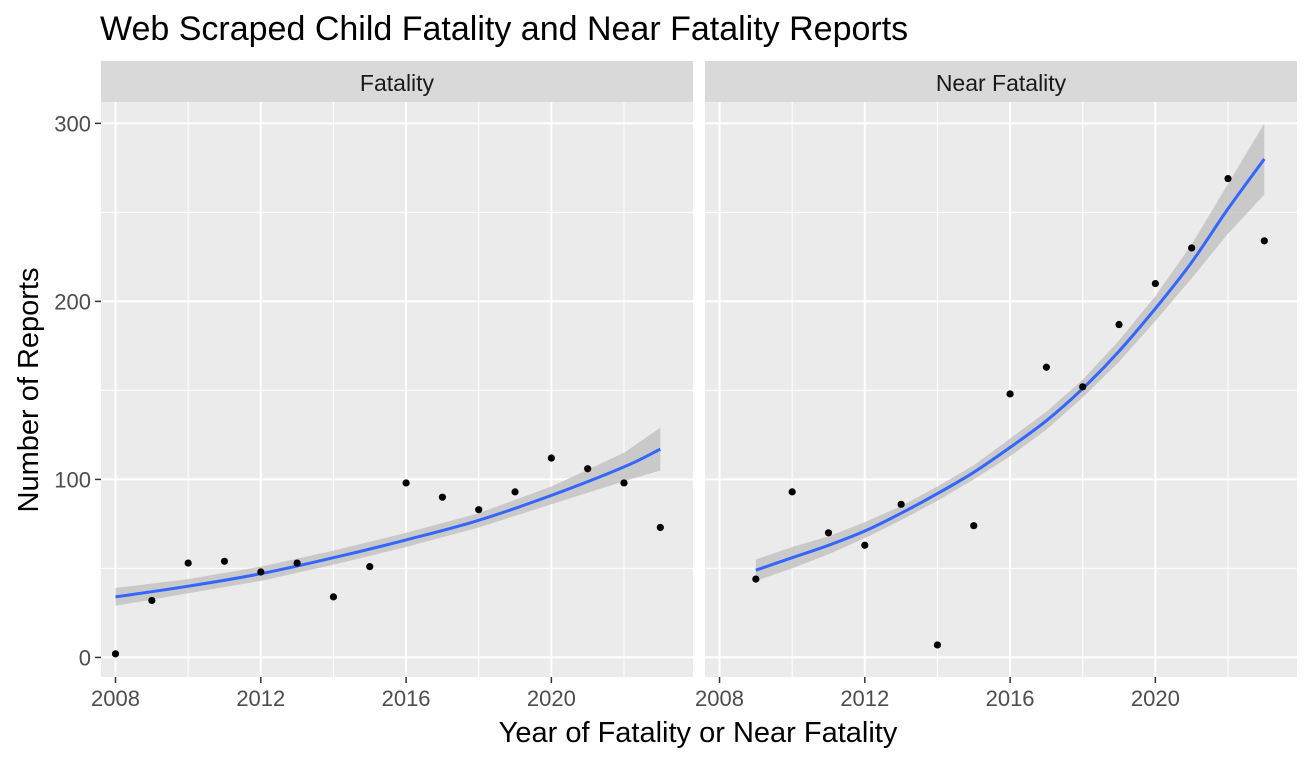 The width and height of the screenshot is (1310, 760). What do you see at coordinates (72, 301) in the screenshot?
I see `y-tick-label: 200` at bounding box center [72, 301].